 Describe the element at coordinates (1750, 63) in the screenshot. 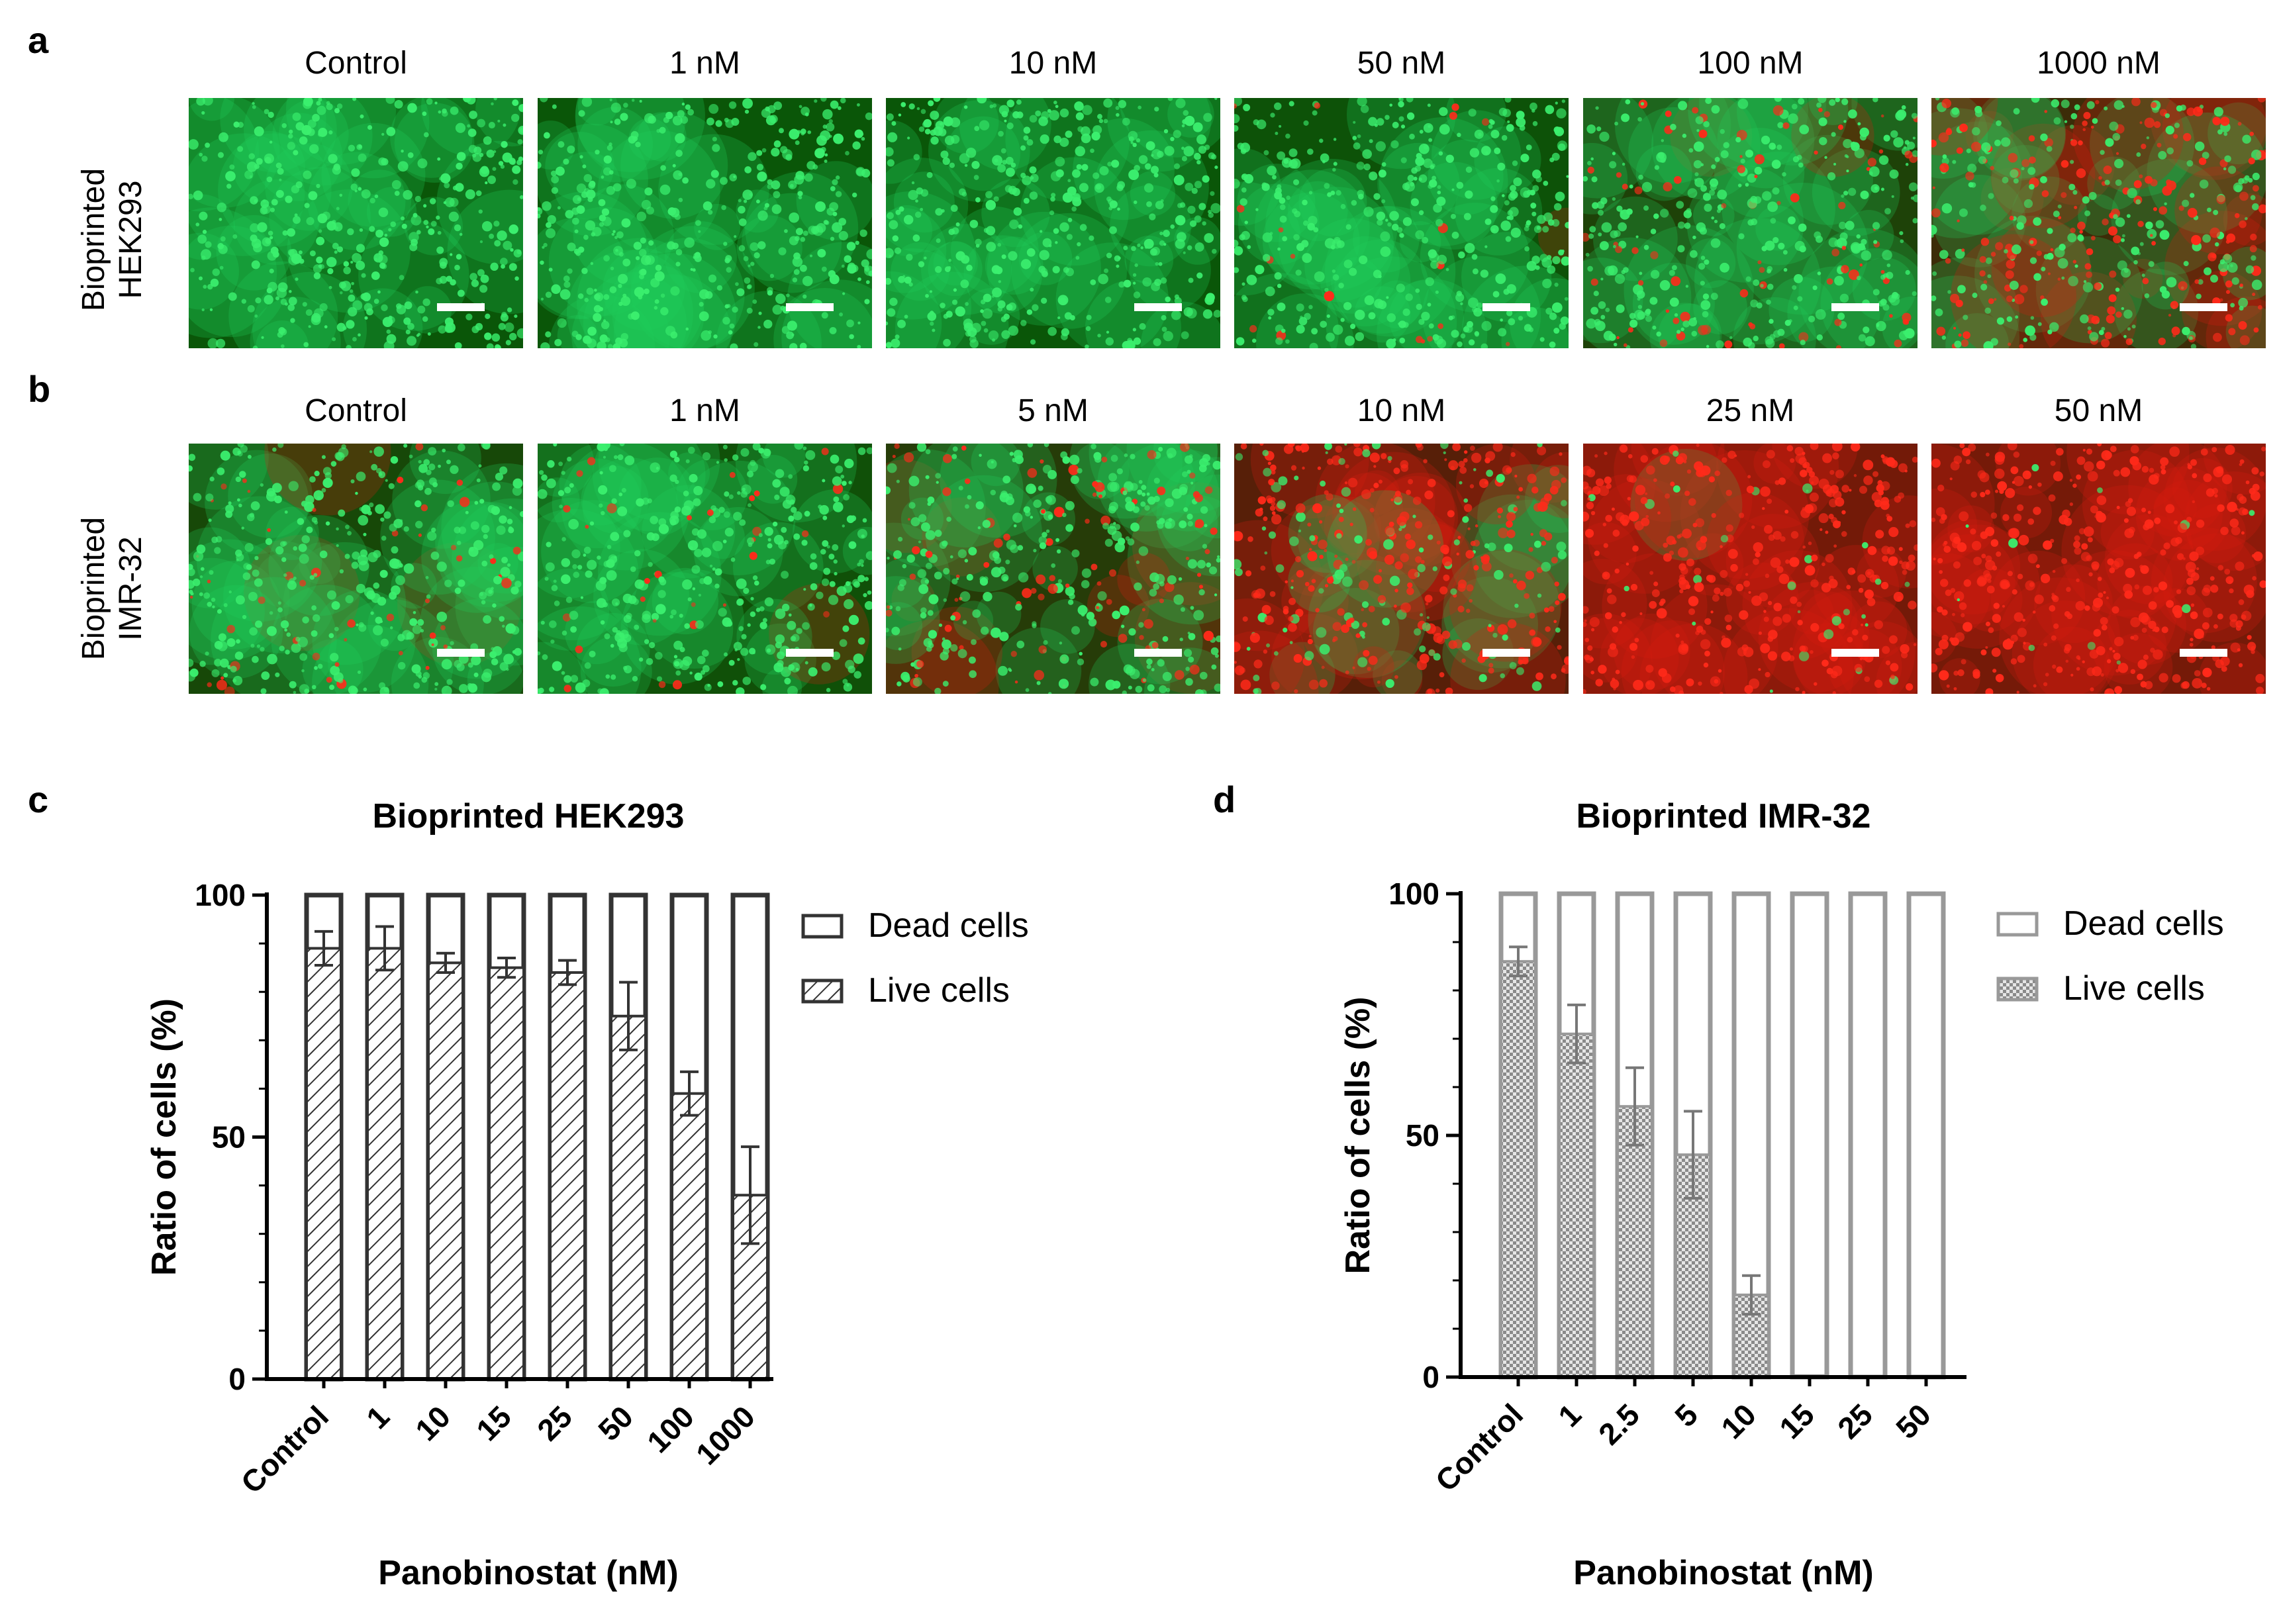

I see `micrograph-label: 100 nM` at that location.